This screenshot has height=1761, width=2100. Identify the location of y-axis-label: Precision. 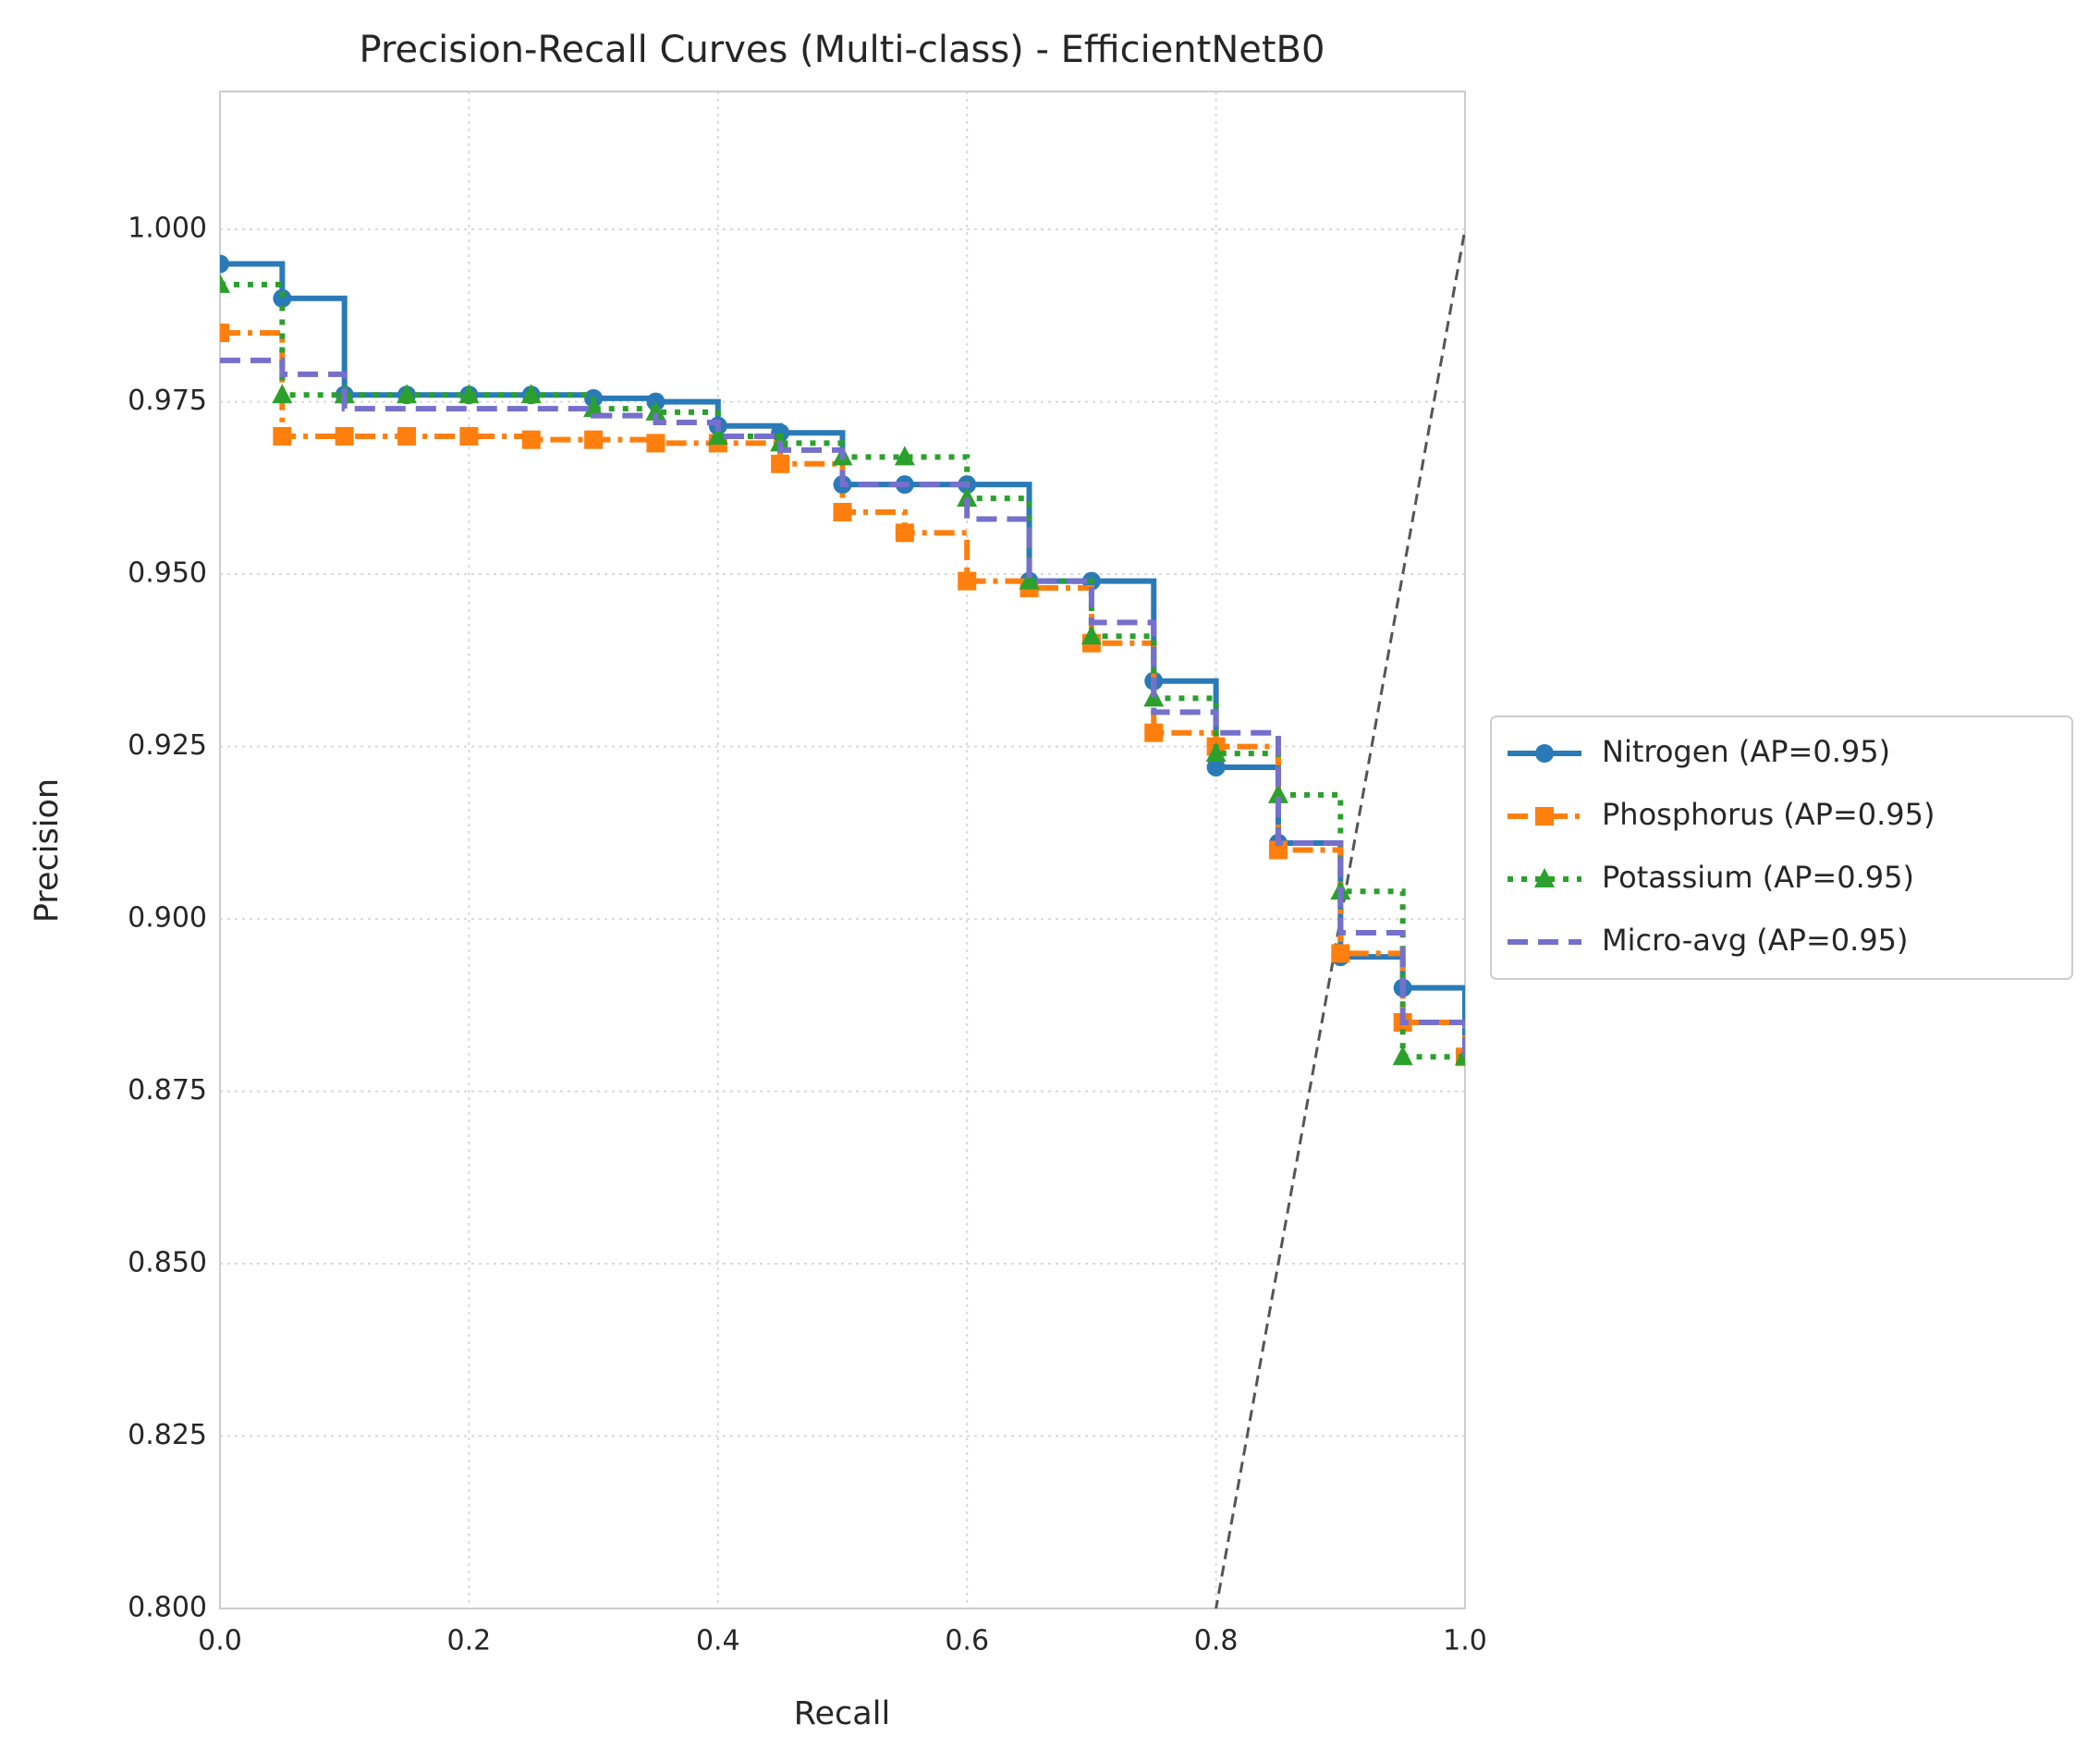
(48, 850).